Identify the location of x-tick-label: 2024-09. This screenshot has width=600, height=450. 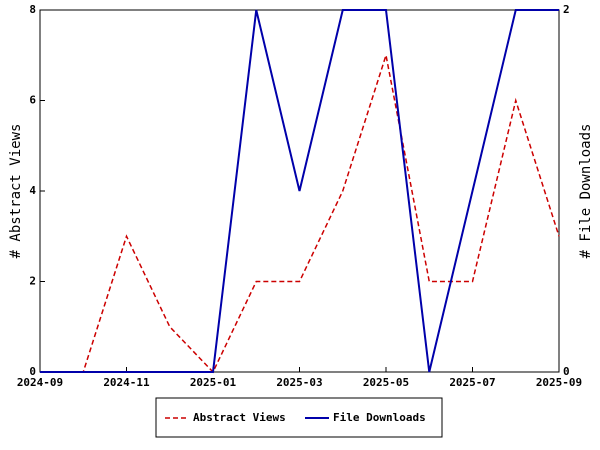
(40, 382).